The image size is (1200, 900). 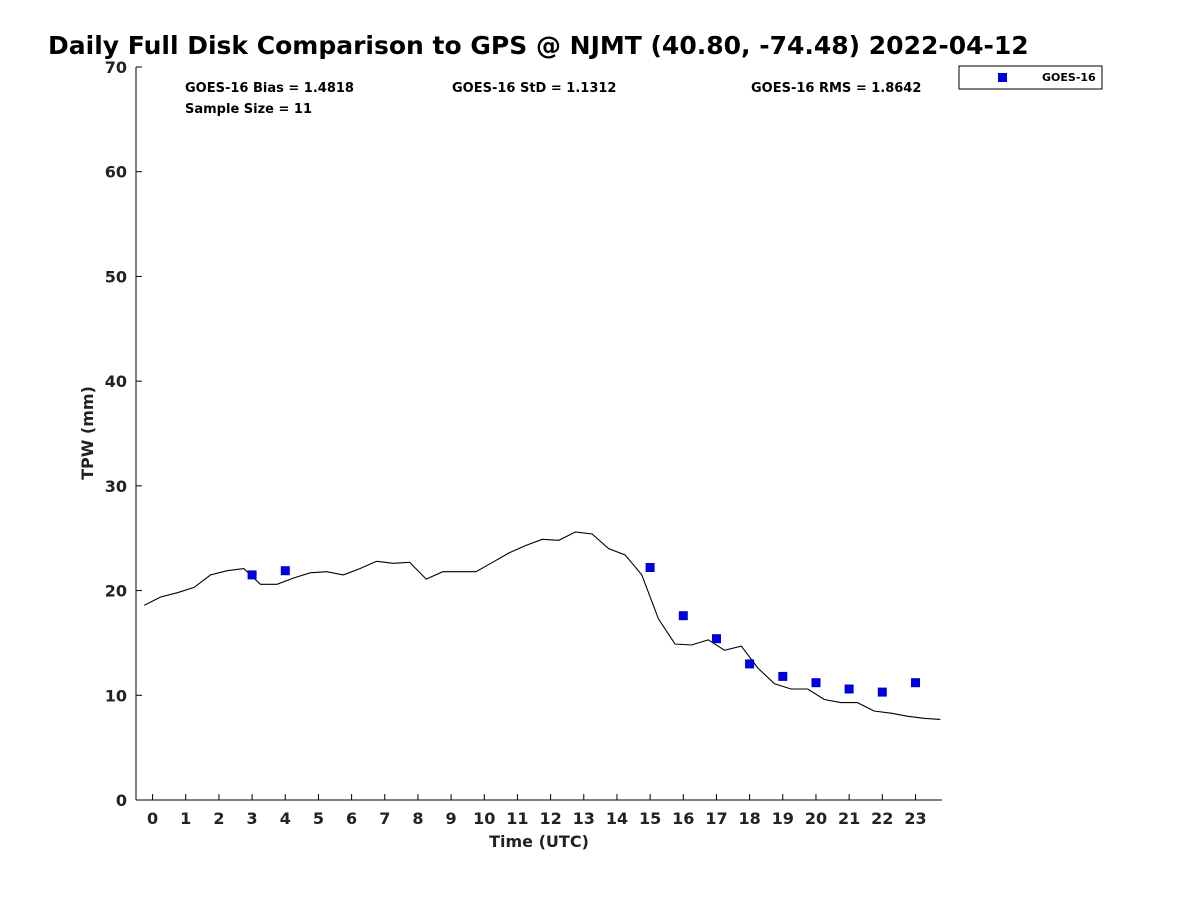 I want to click on y-ticks: 0 10 20 30 40 50 60 70, so click(x=123, y=434).